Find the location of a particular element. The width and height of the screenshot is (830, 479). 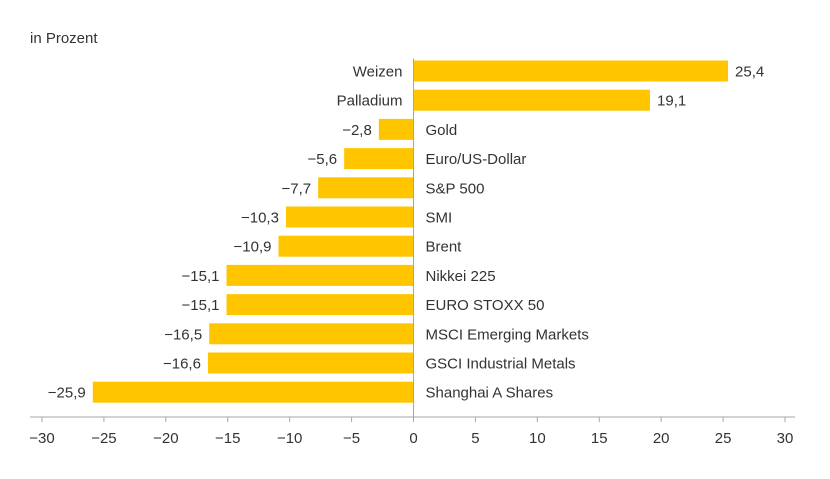

category-label: EURO STOXX 50 is located at coordinates (485, 305).